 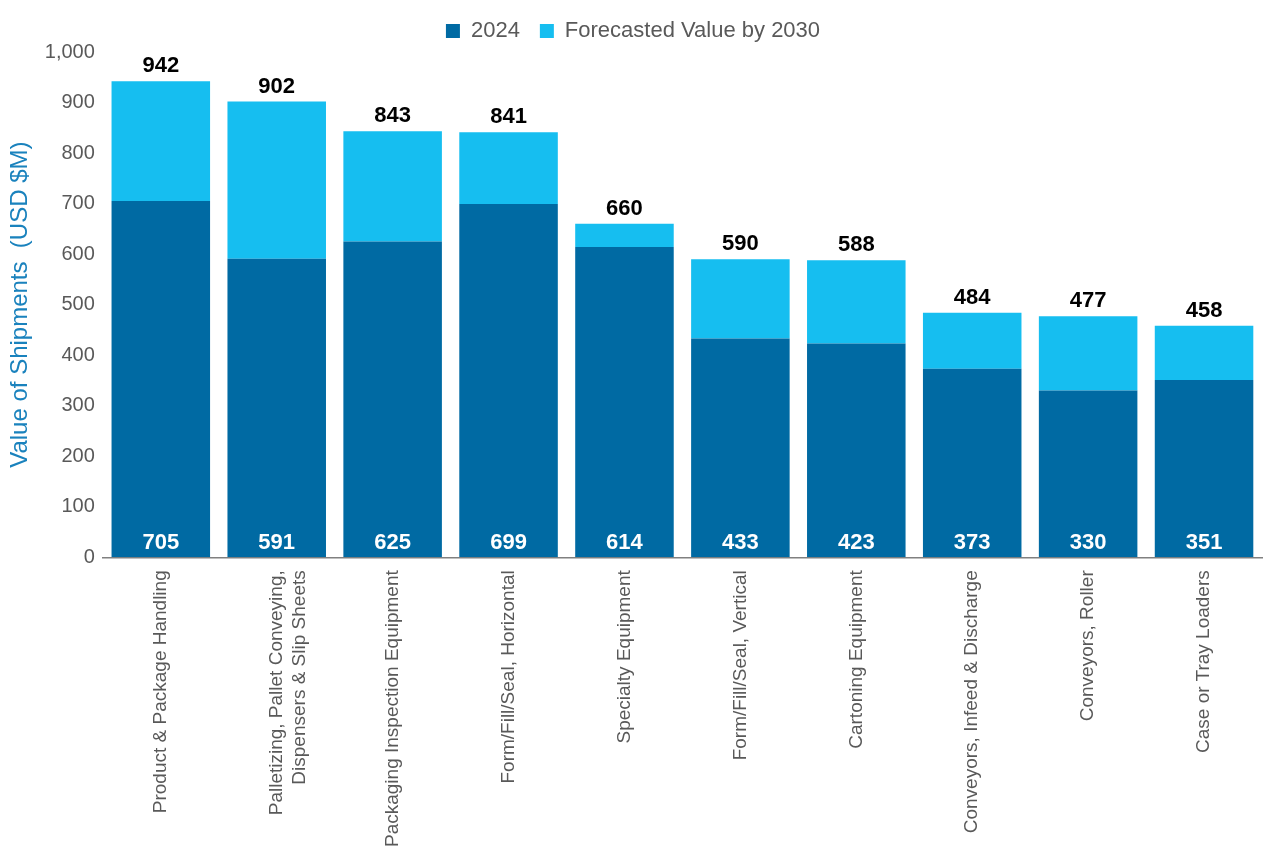 I want to click on x-tick-label: Case or Tray Loaders, so click(x=1203, y=661).